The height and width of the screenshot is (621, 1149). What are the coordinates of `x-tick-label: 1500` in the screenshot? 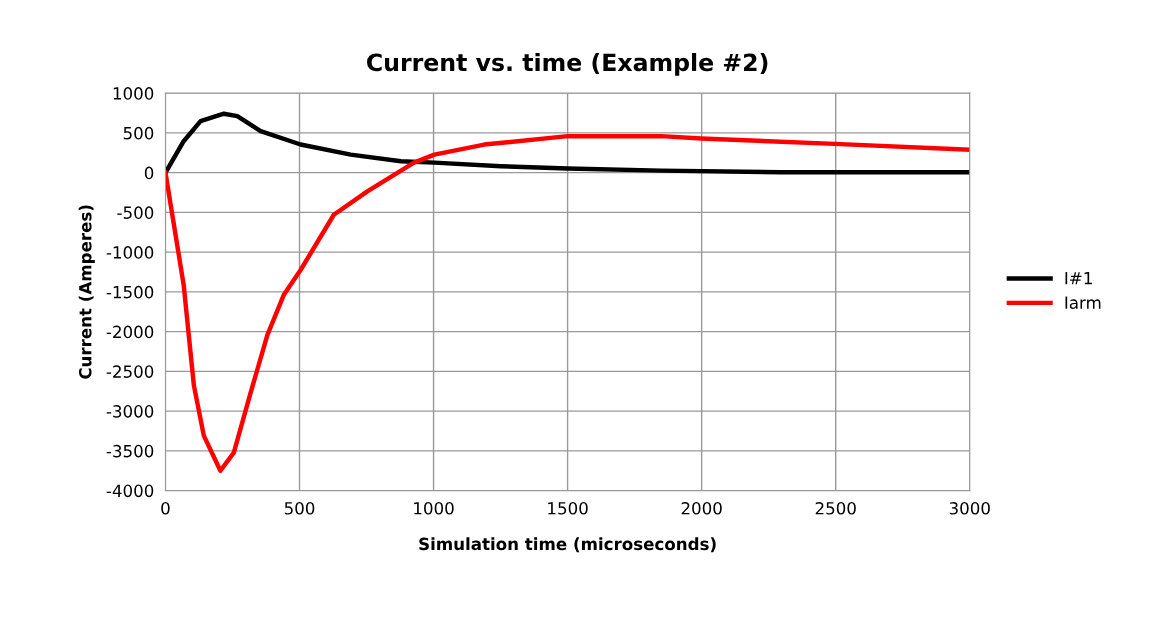 It's located at (568, 508).